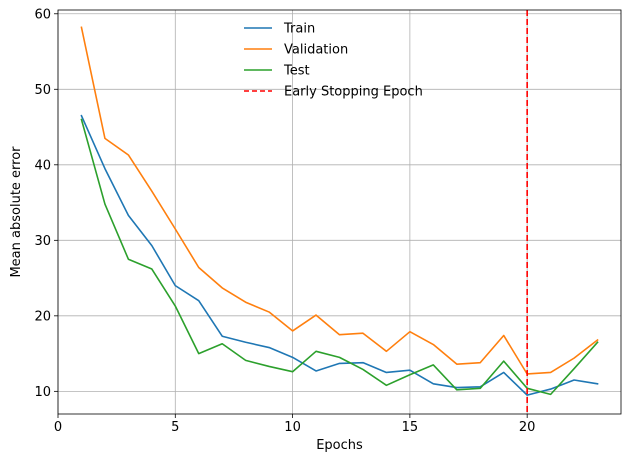  I want to click on legend-label: Validation, so click(316, 50).